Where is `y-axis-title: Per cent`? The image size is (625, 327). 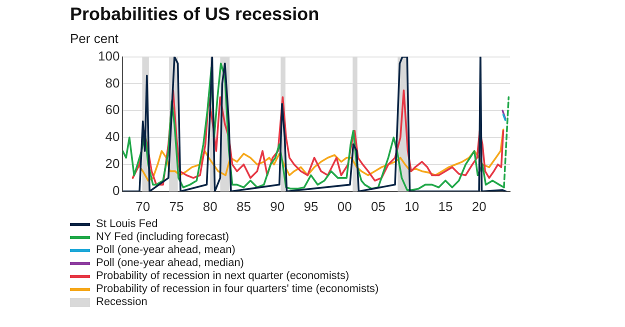
y-axis-title: Per cent is located at coordinates (95, 38).